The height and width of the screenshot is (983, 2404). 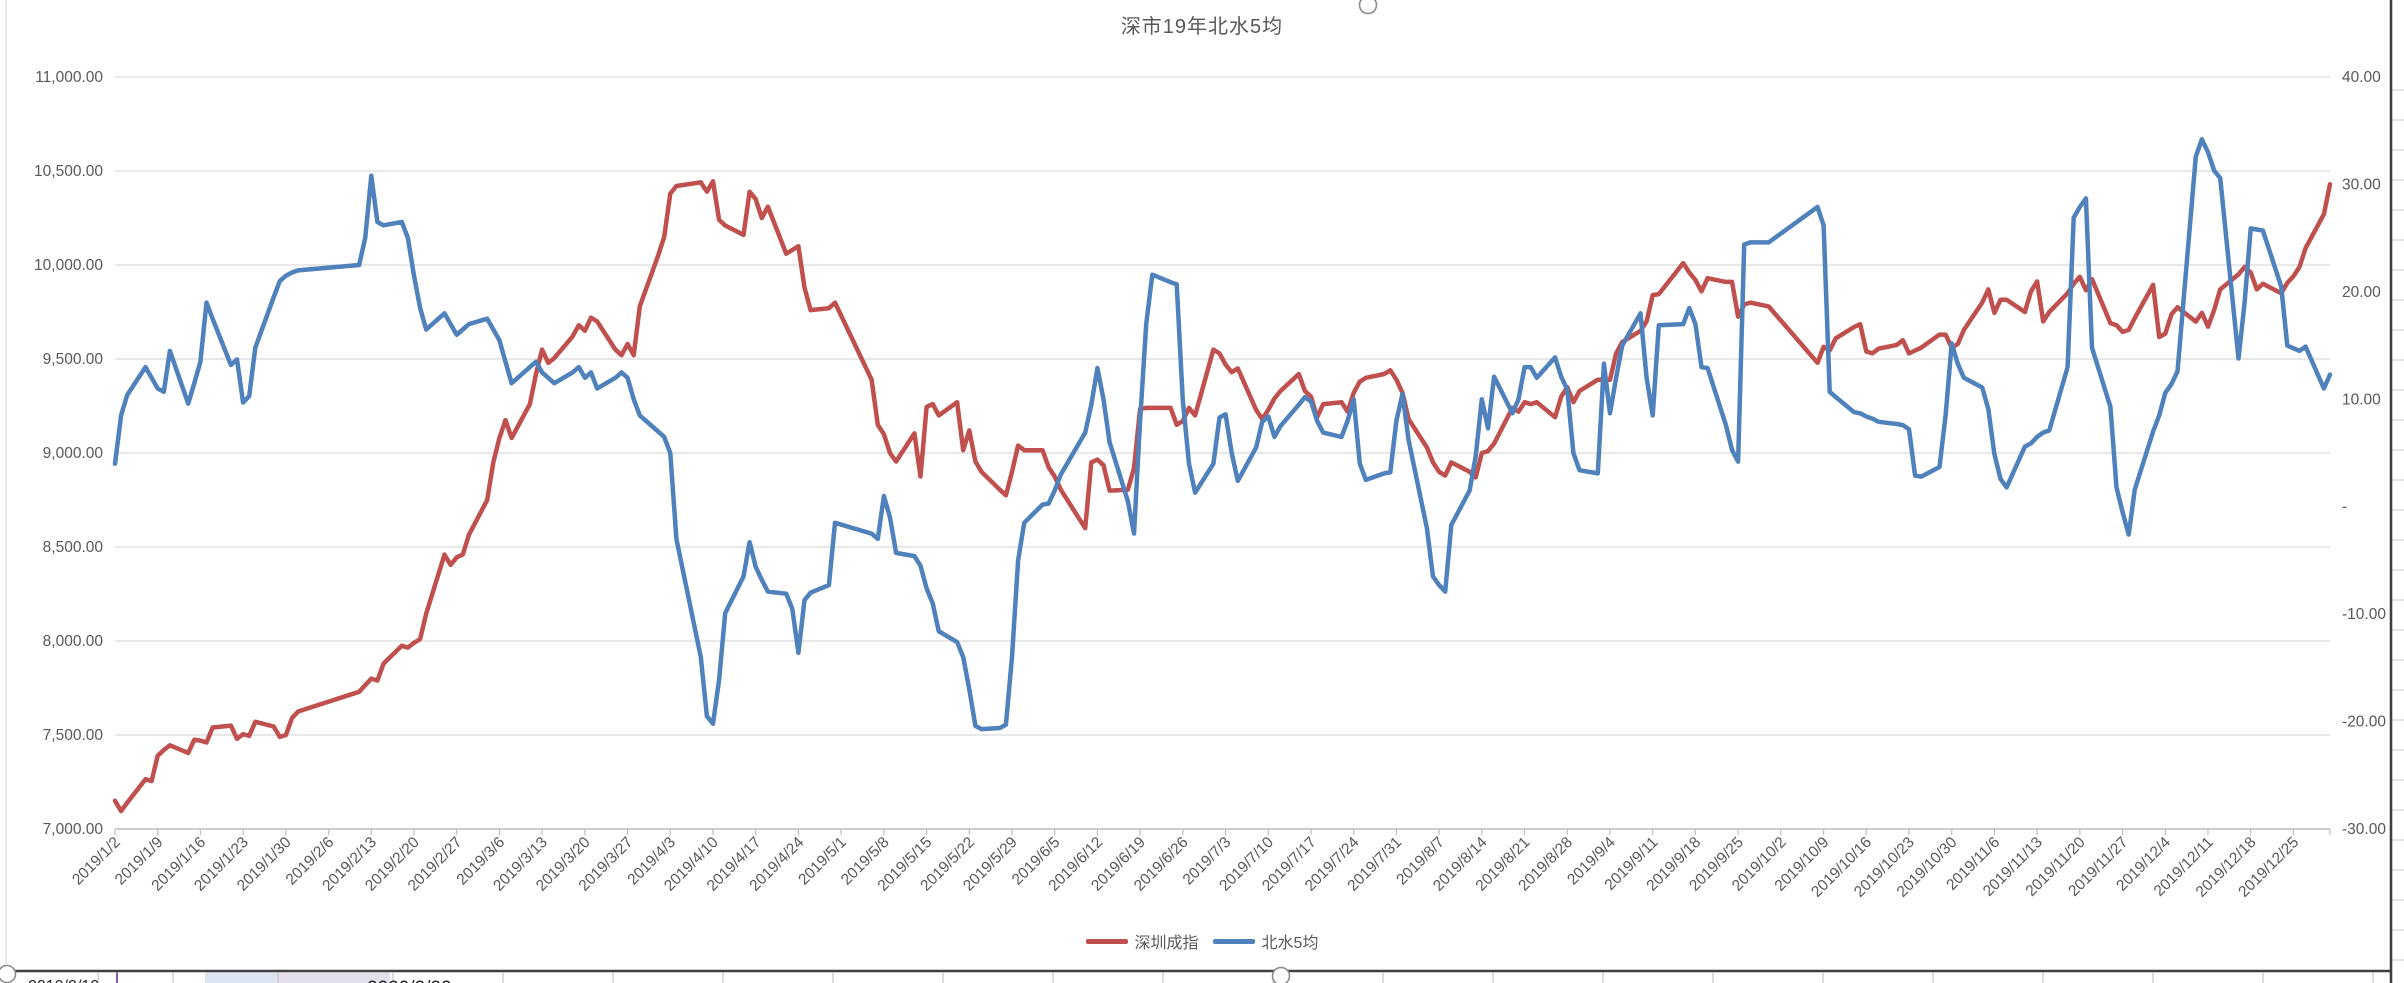 I want to click on legend-line-swatch-blue, so click(x=1233, y=941).